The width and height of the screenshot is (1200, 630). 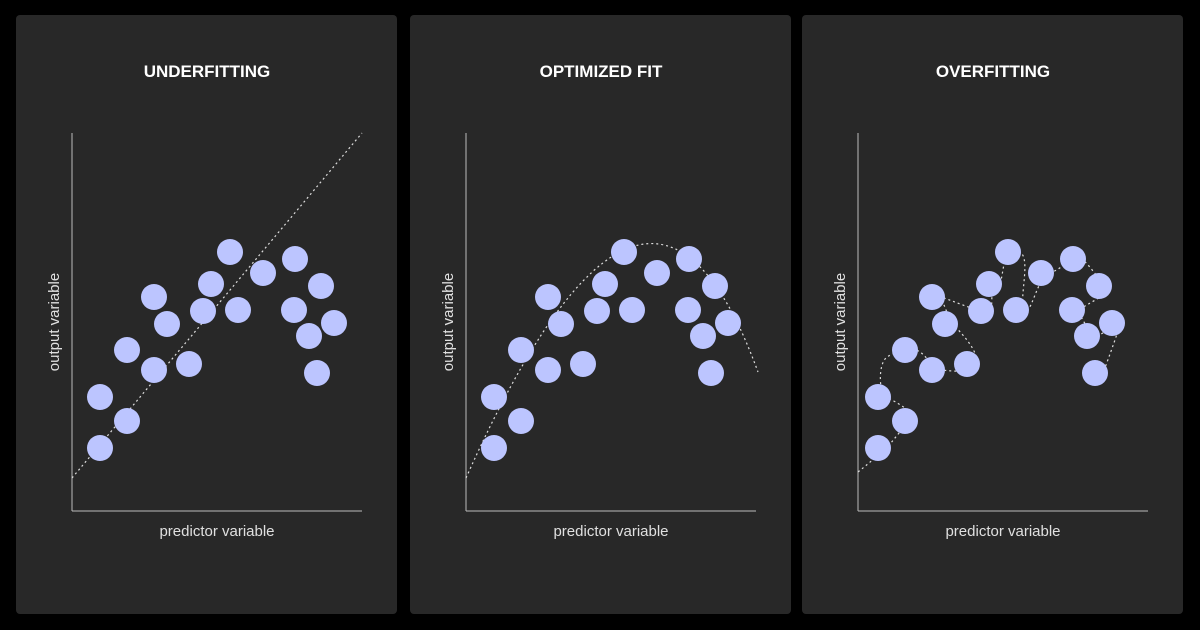 I want to click on fit-curve, so click(x=612, y=361).